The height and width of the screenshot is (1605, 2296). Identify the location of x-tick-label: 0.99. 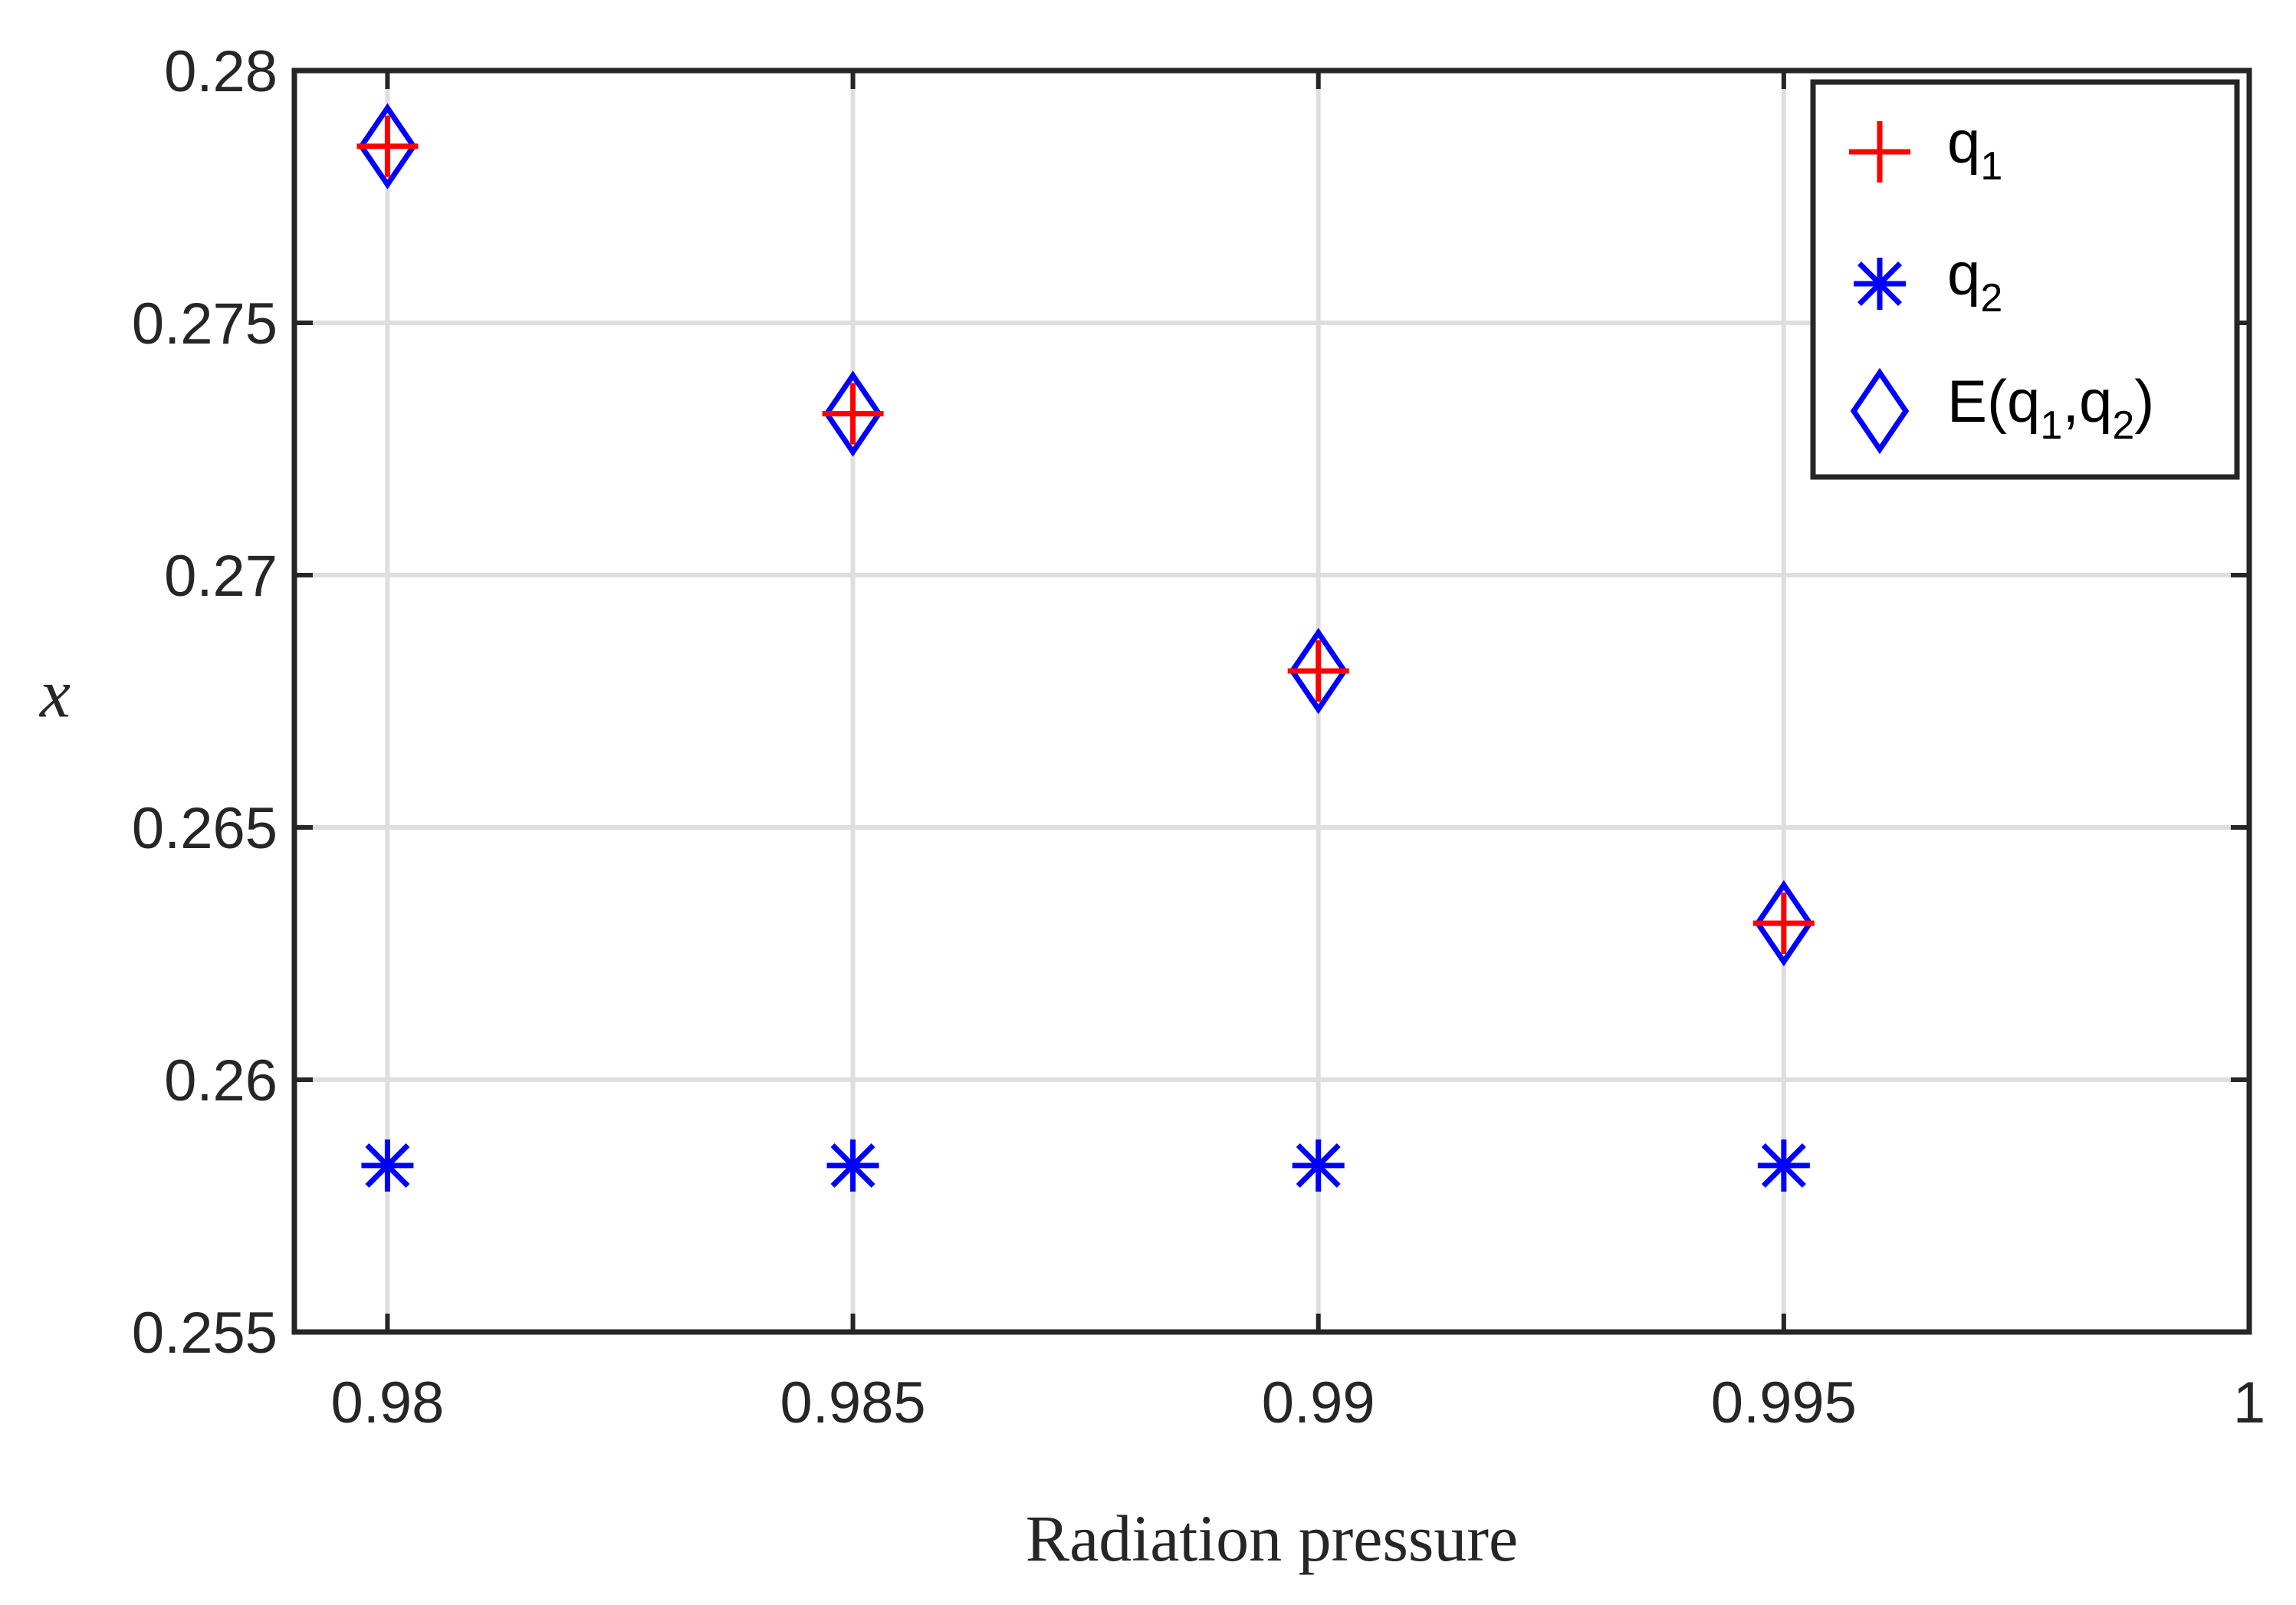
(1318, 1403).